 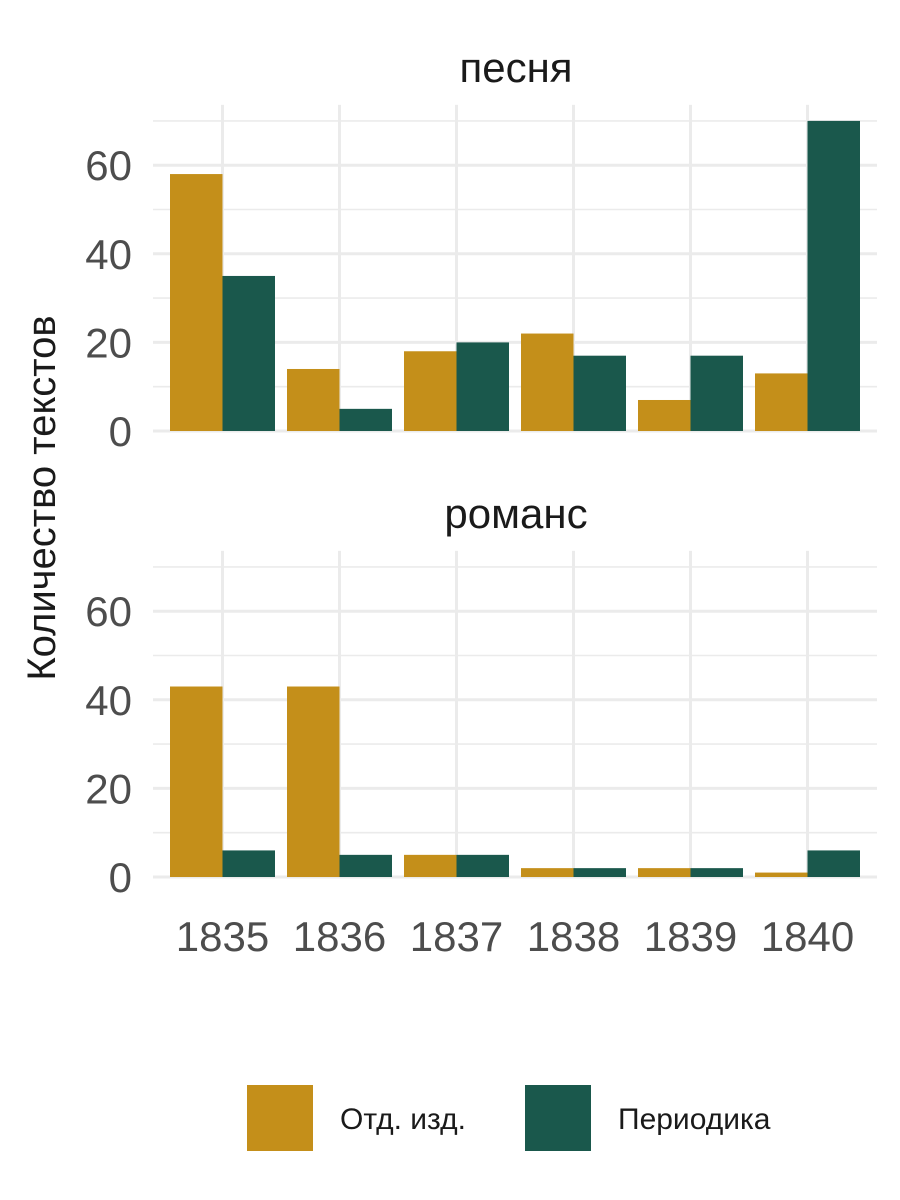 I want to click on x-tick-label: 1839, so click(x=690, y=936).